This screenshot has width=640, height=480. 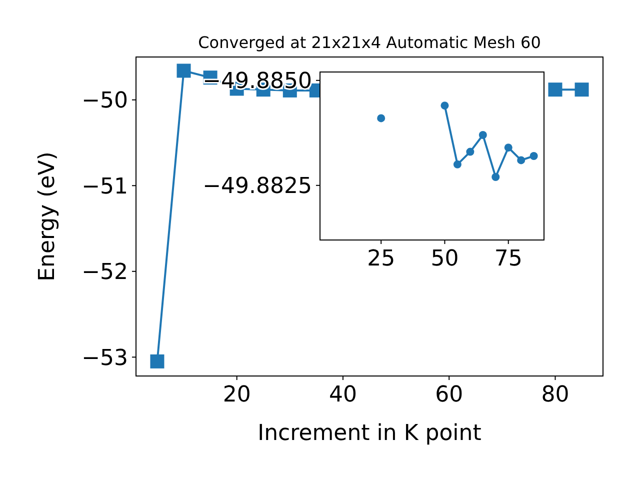 I want to click on x-tick-label: 80, so click(x=555, y=395).